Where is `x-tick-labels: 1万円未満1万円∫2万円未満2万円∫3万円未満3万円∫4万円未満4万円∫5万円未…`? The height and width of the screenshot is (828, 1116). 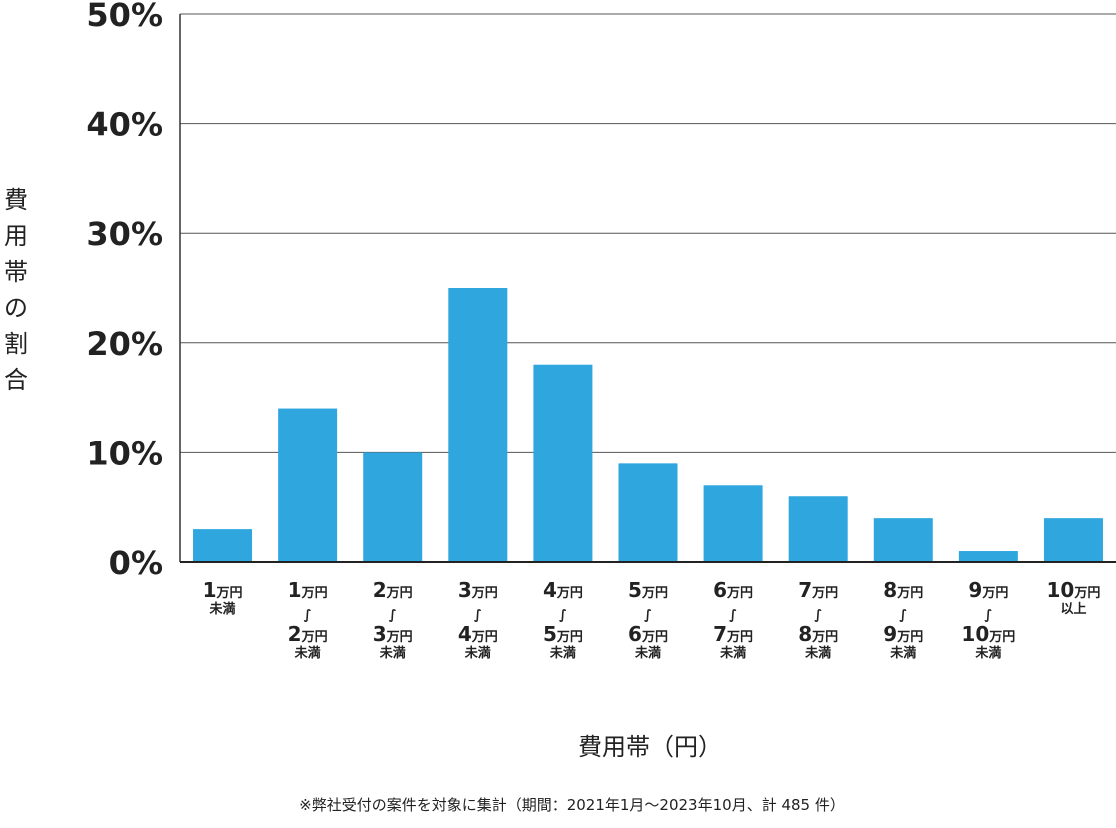 x-tick-labels: 1万円未満1万円∫2万円未満2万円∫3万円未満3万円∫4万円未満4万円∫5万円未… is located at coordinates (652, 619).